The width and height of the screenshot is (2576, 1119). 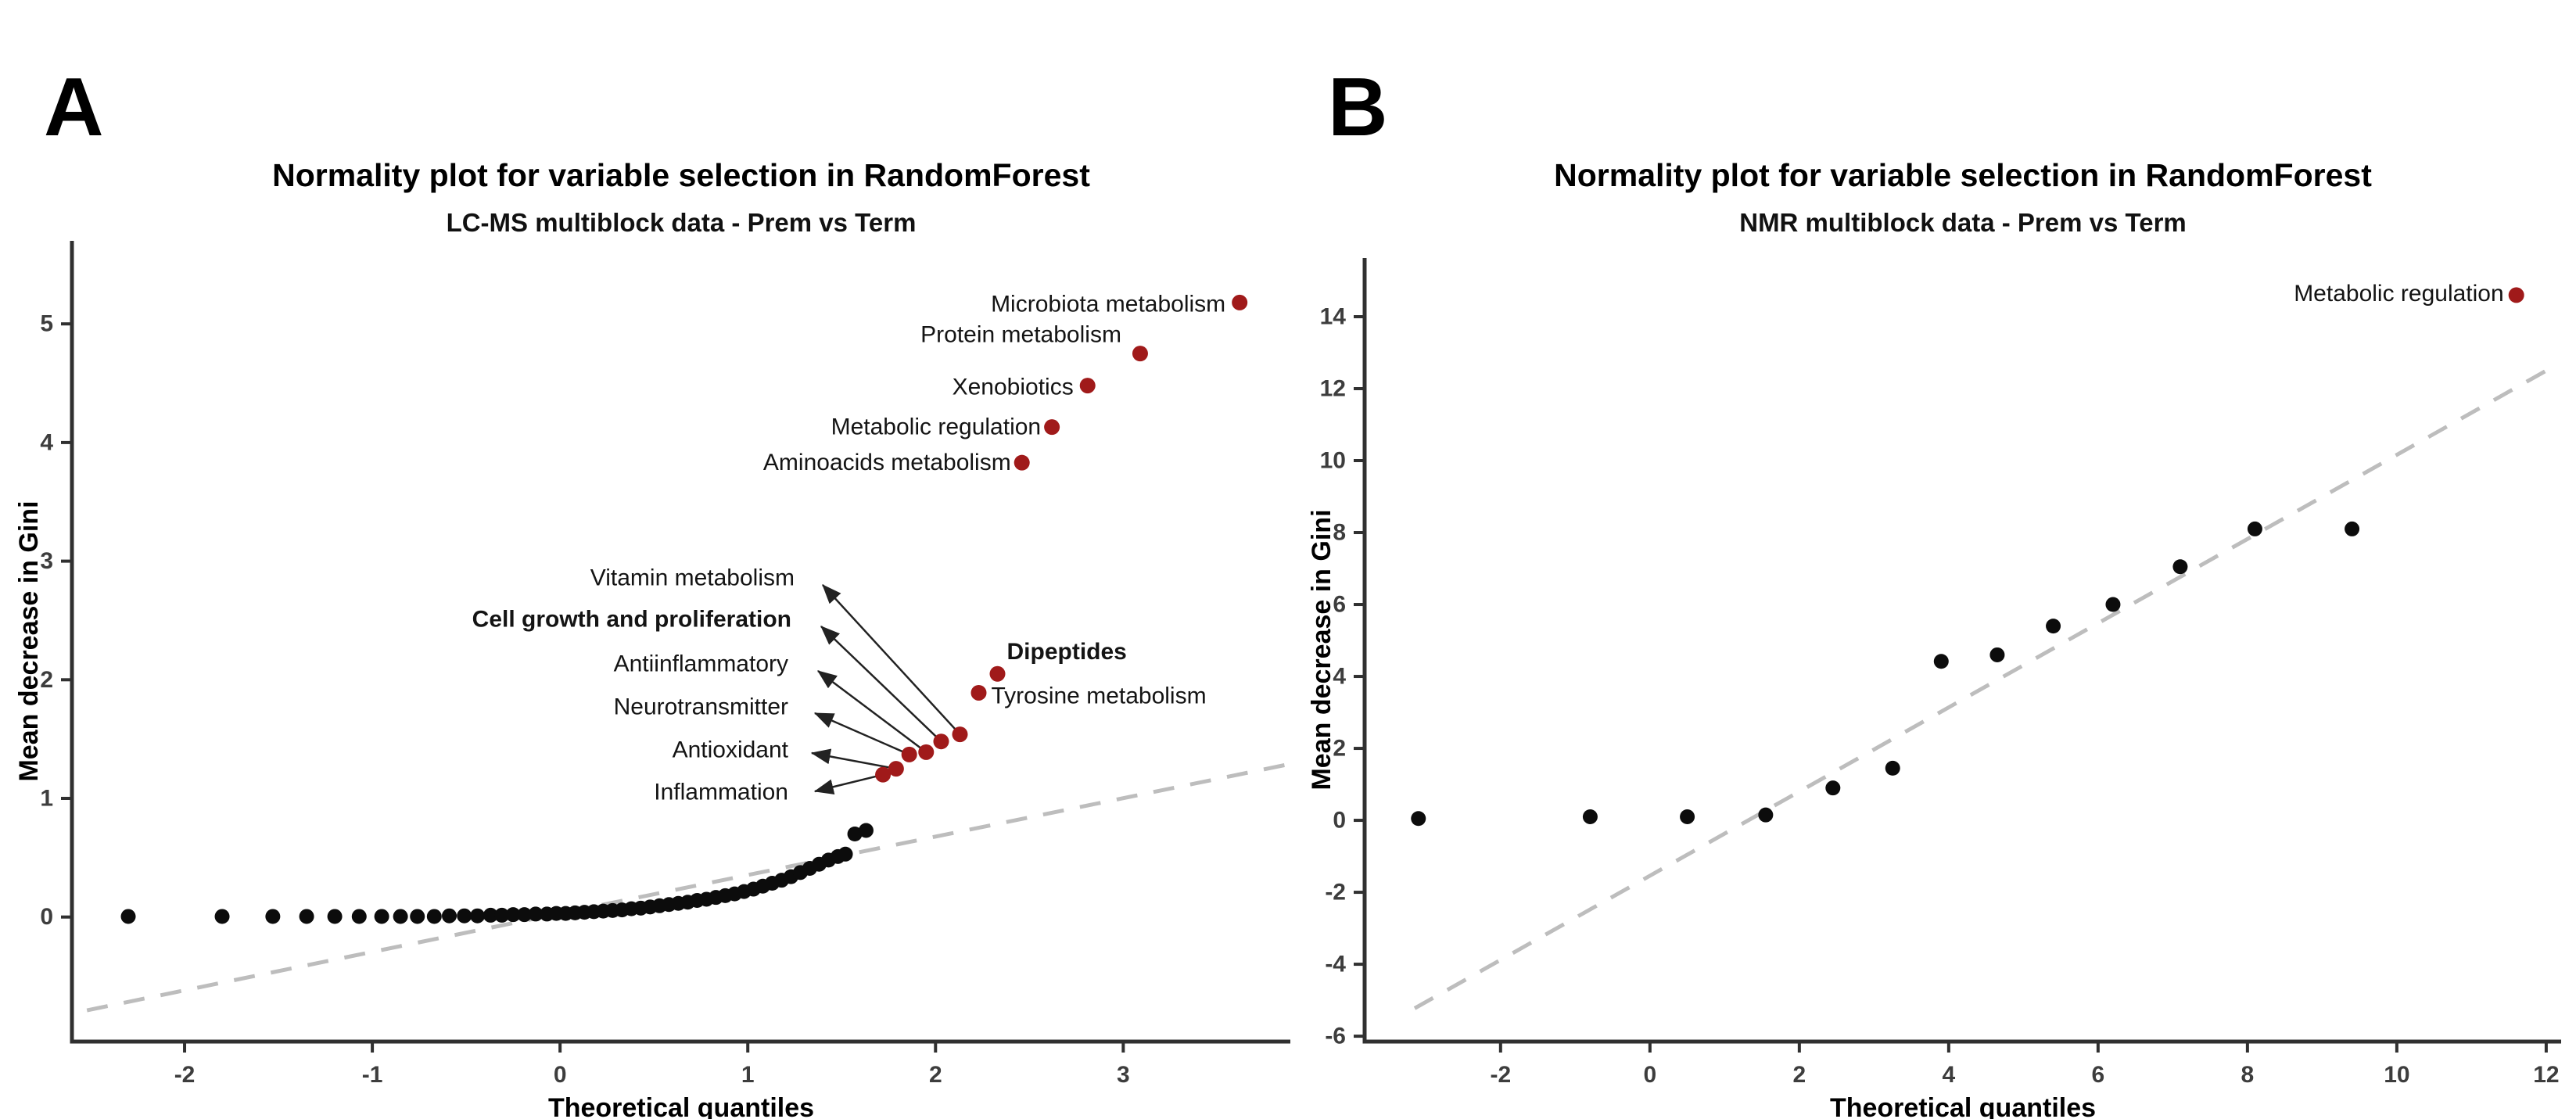 What do you see at coordinates (47, 324) in the screenshot?
I see `y-tick-label: 5` at bounding box center [47, 324].